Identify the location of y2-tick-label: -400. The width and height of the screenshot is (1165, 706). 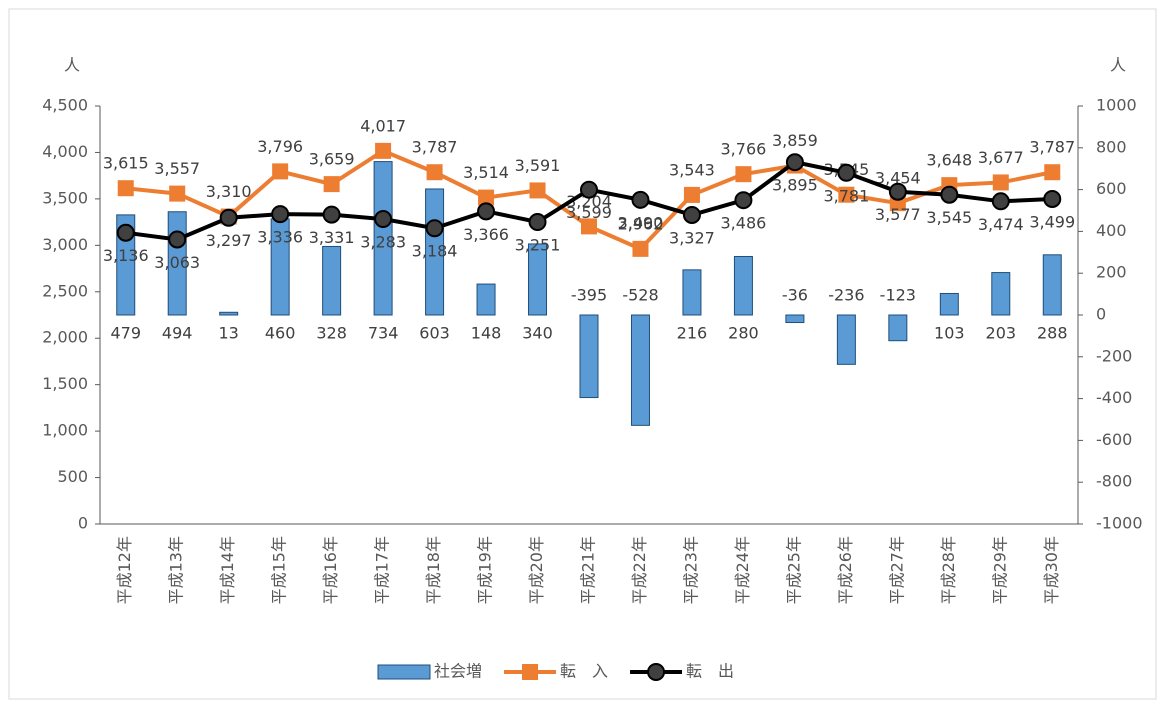
(1114, 397).